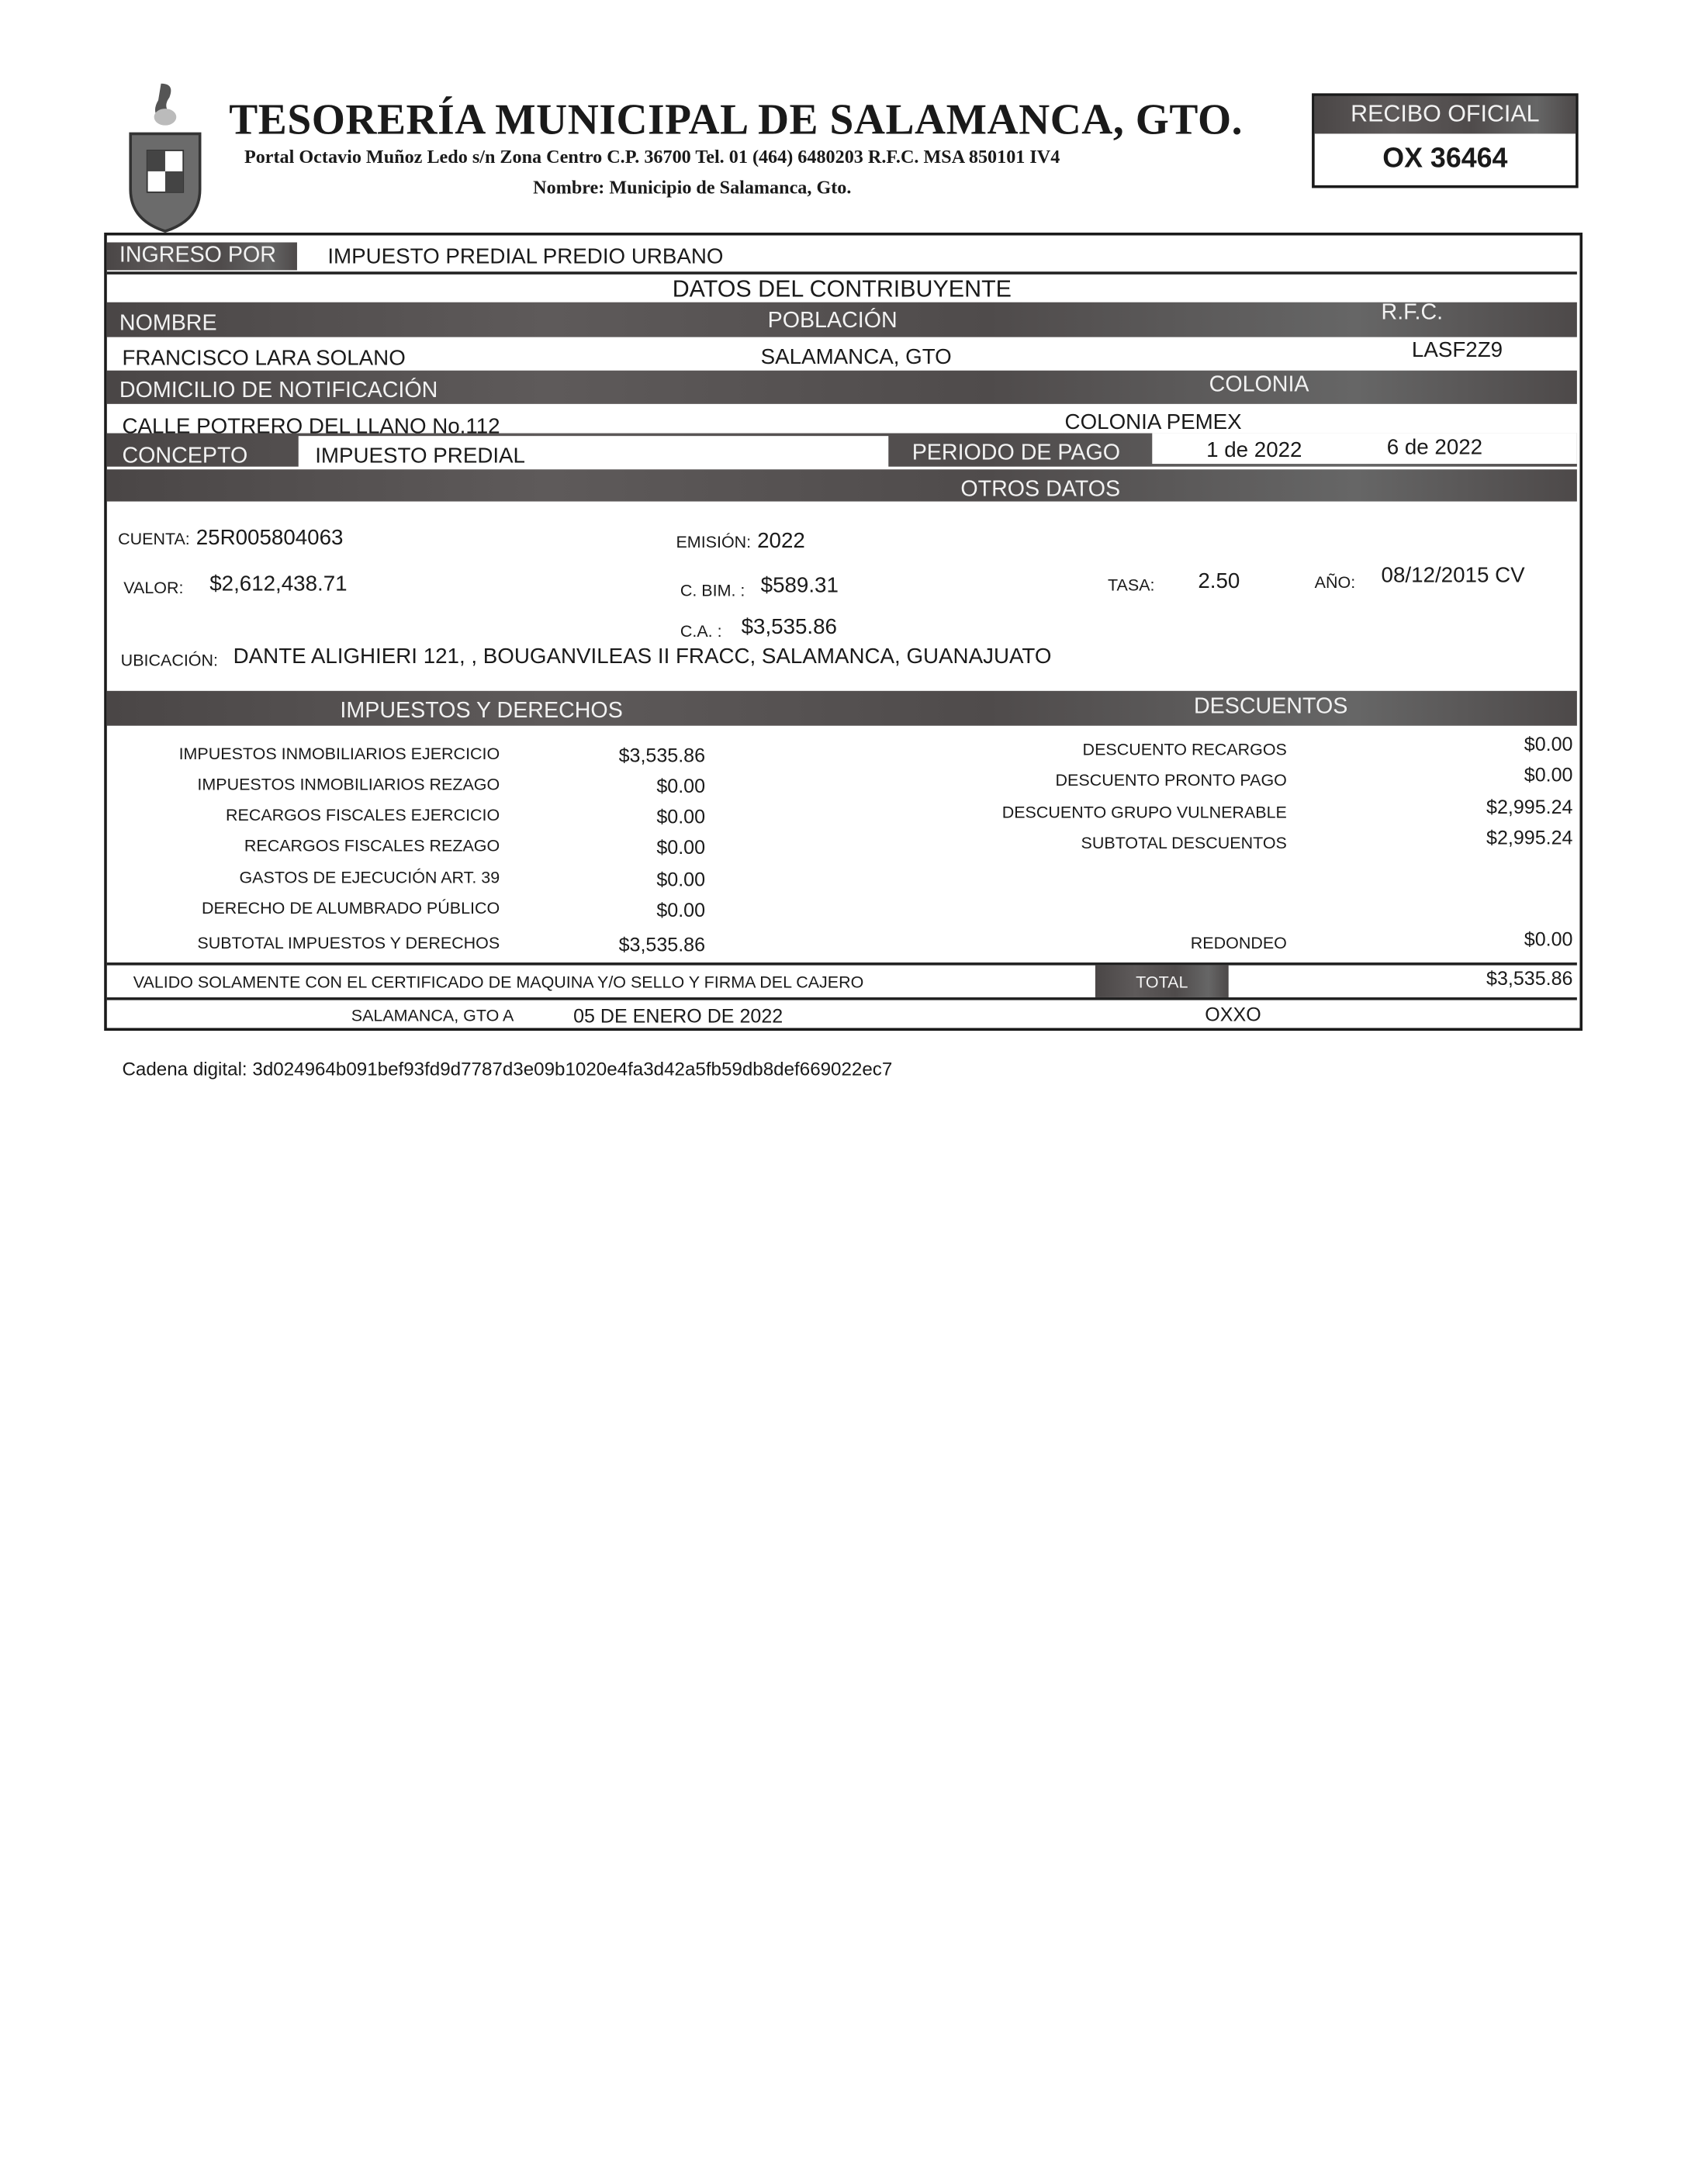 The width and height of the screenshot is (1688, 2184). I want to click on impuesto-label: RECARGOS FISCALES REZAGO, so click(372, 845).